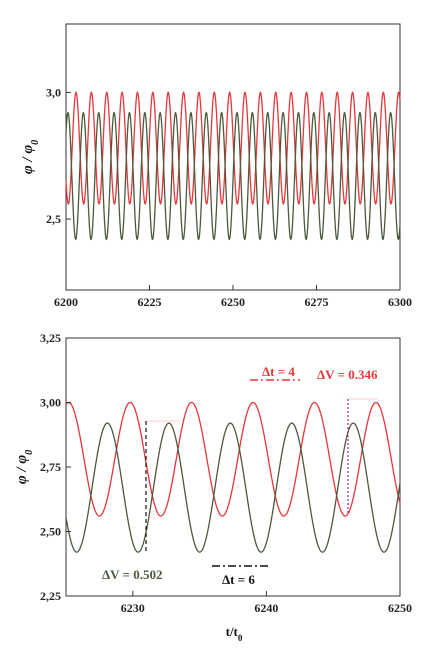 This screenshot has width=428, height=654. What do you see at coordinates (53, 92) in the screenshot?
I see `top-y-tick-label: 3,0` at bounding box center [53, 92].